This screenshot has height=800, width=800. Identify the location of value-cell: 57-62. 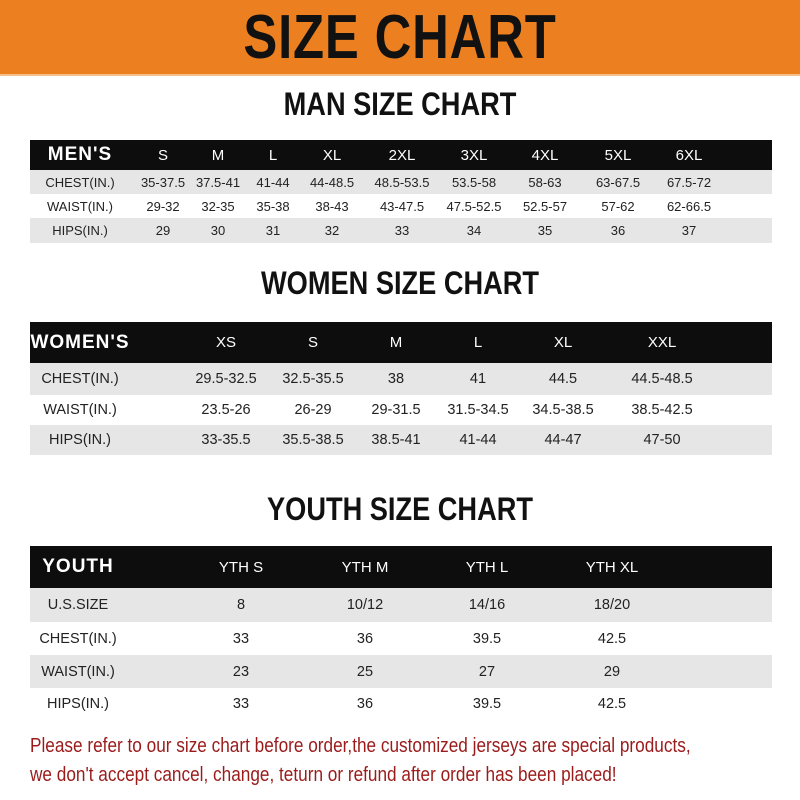
(618, 206).